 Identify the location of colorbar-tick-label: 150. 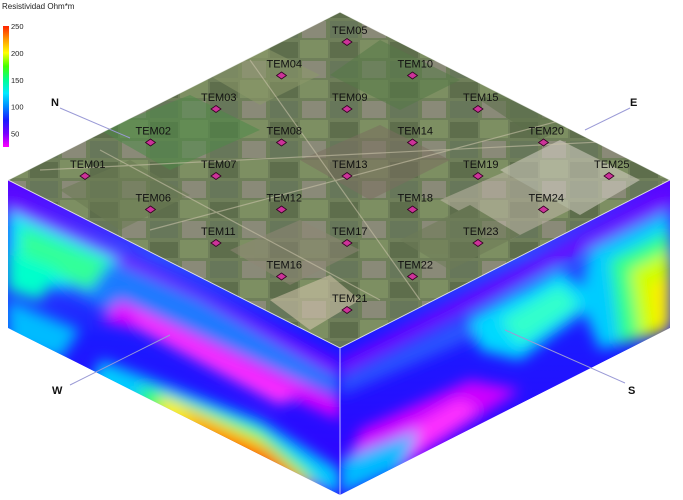
(17, 80).